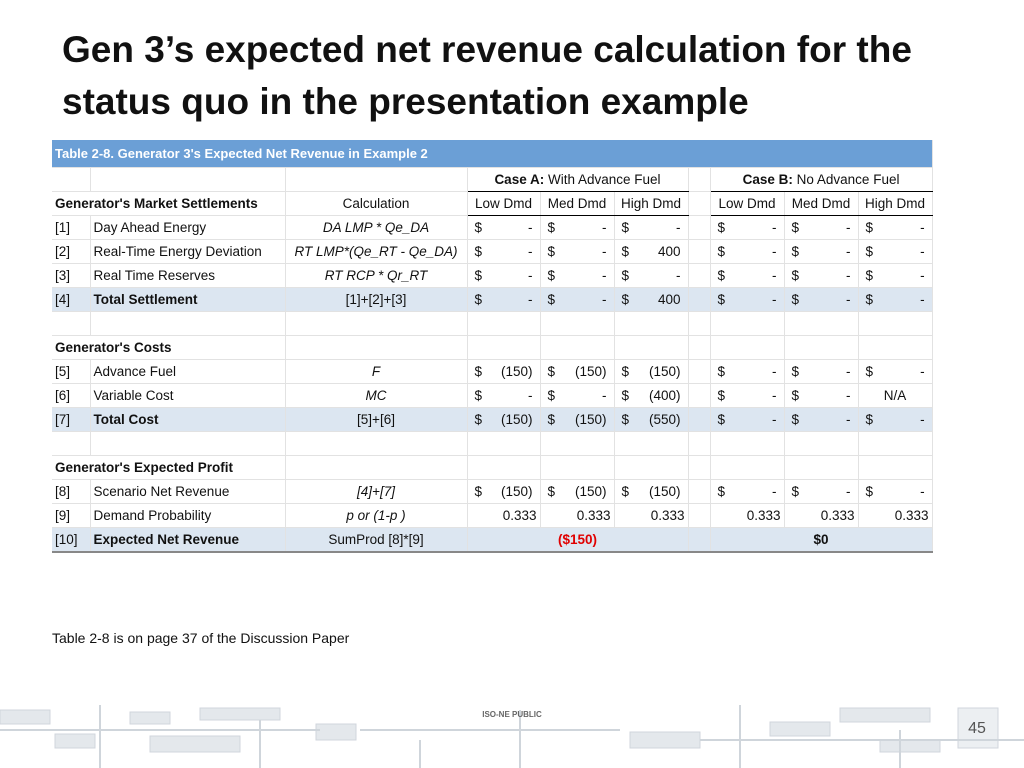 The width and height of the screenshot is (1024, 768). I want to click on value-cell: $400, so click(651, 299).